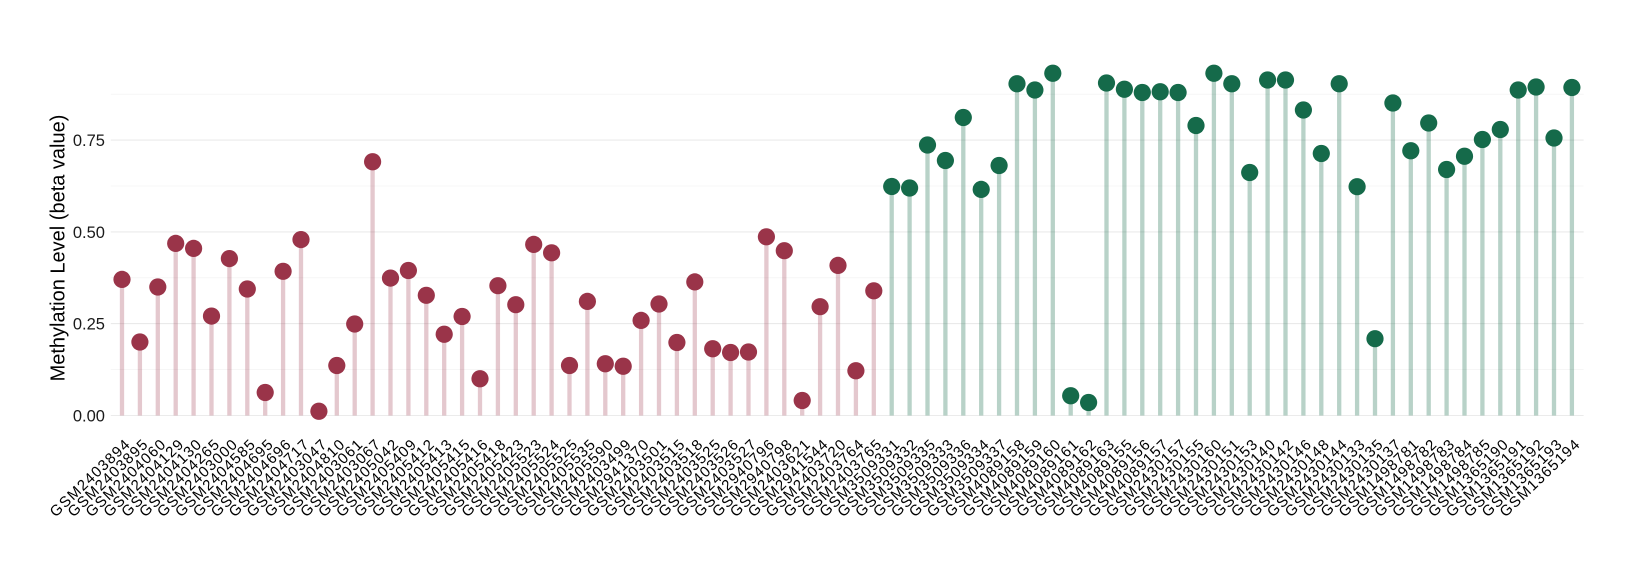 The image size is (1640, 585). What do you see at coordinates (59, 248) in the screenshot?
I see `svg-text: Methylation Level (beta value)` at bounding box center [59, 248].